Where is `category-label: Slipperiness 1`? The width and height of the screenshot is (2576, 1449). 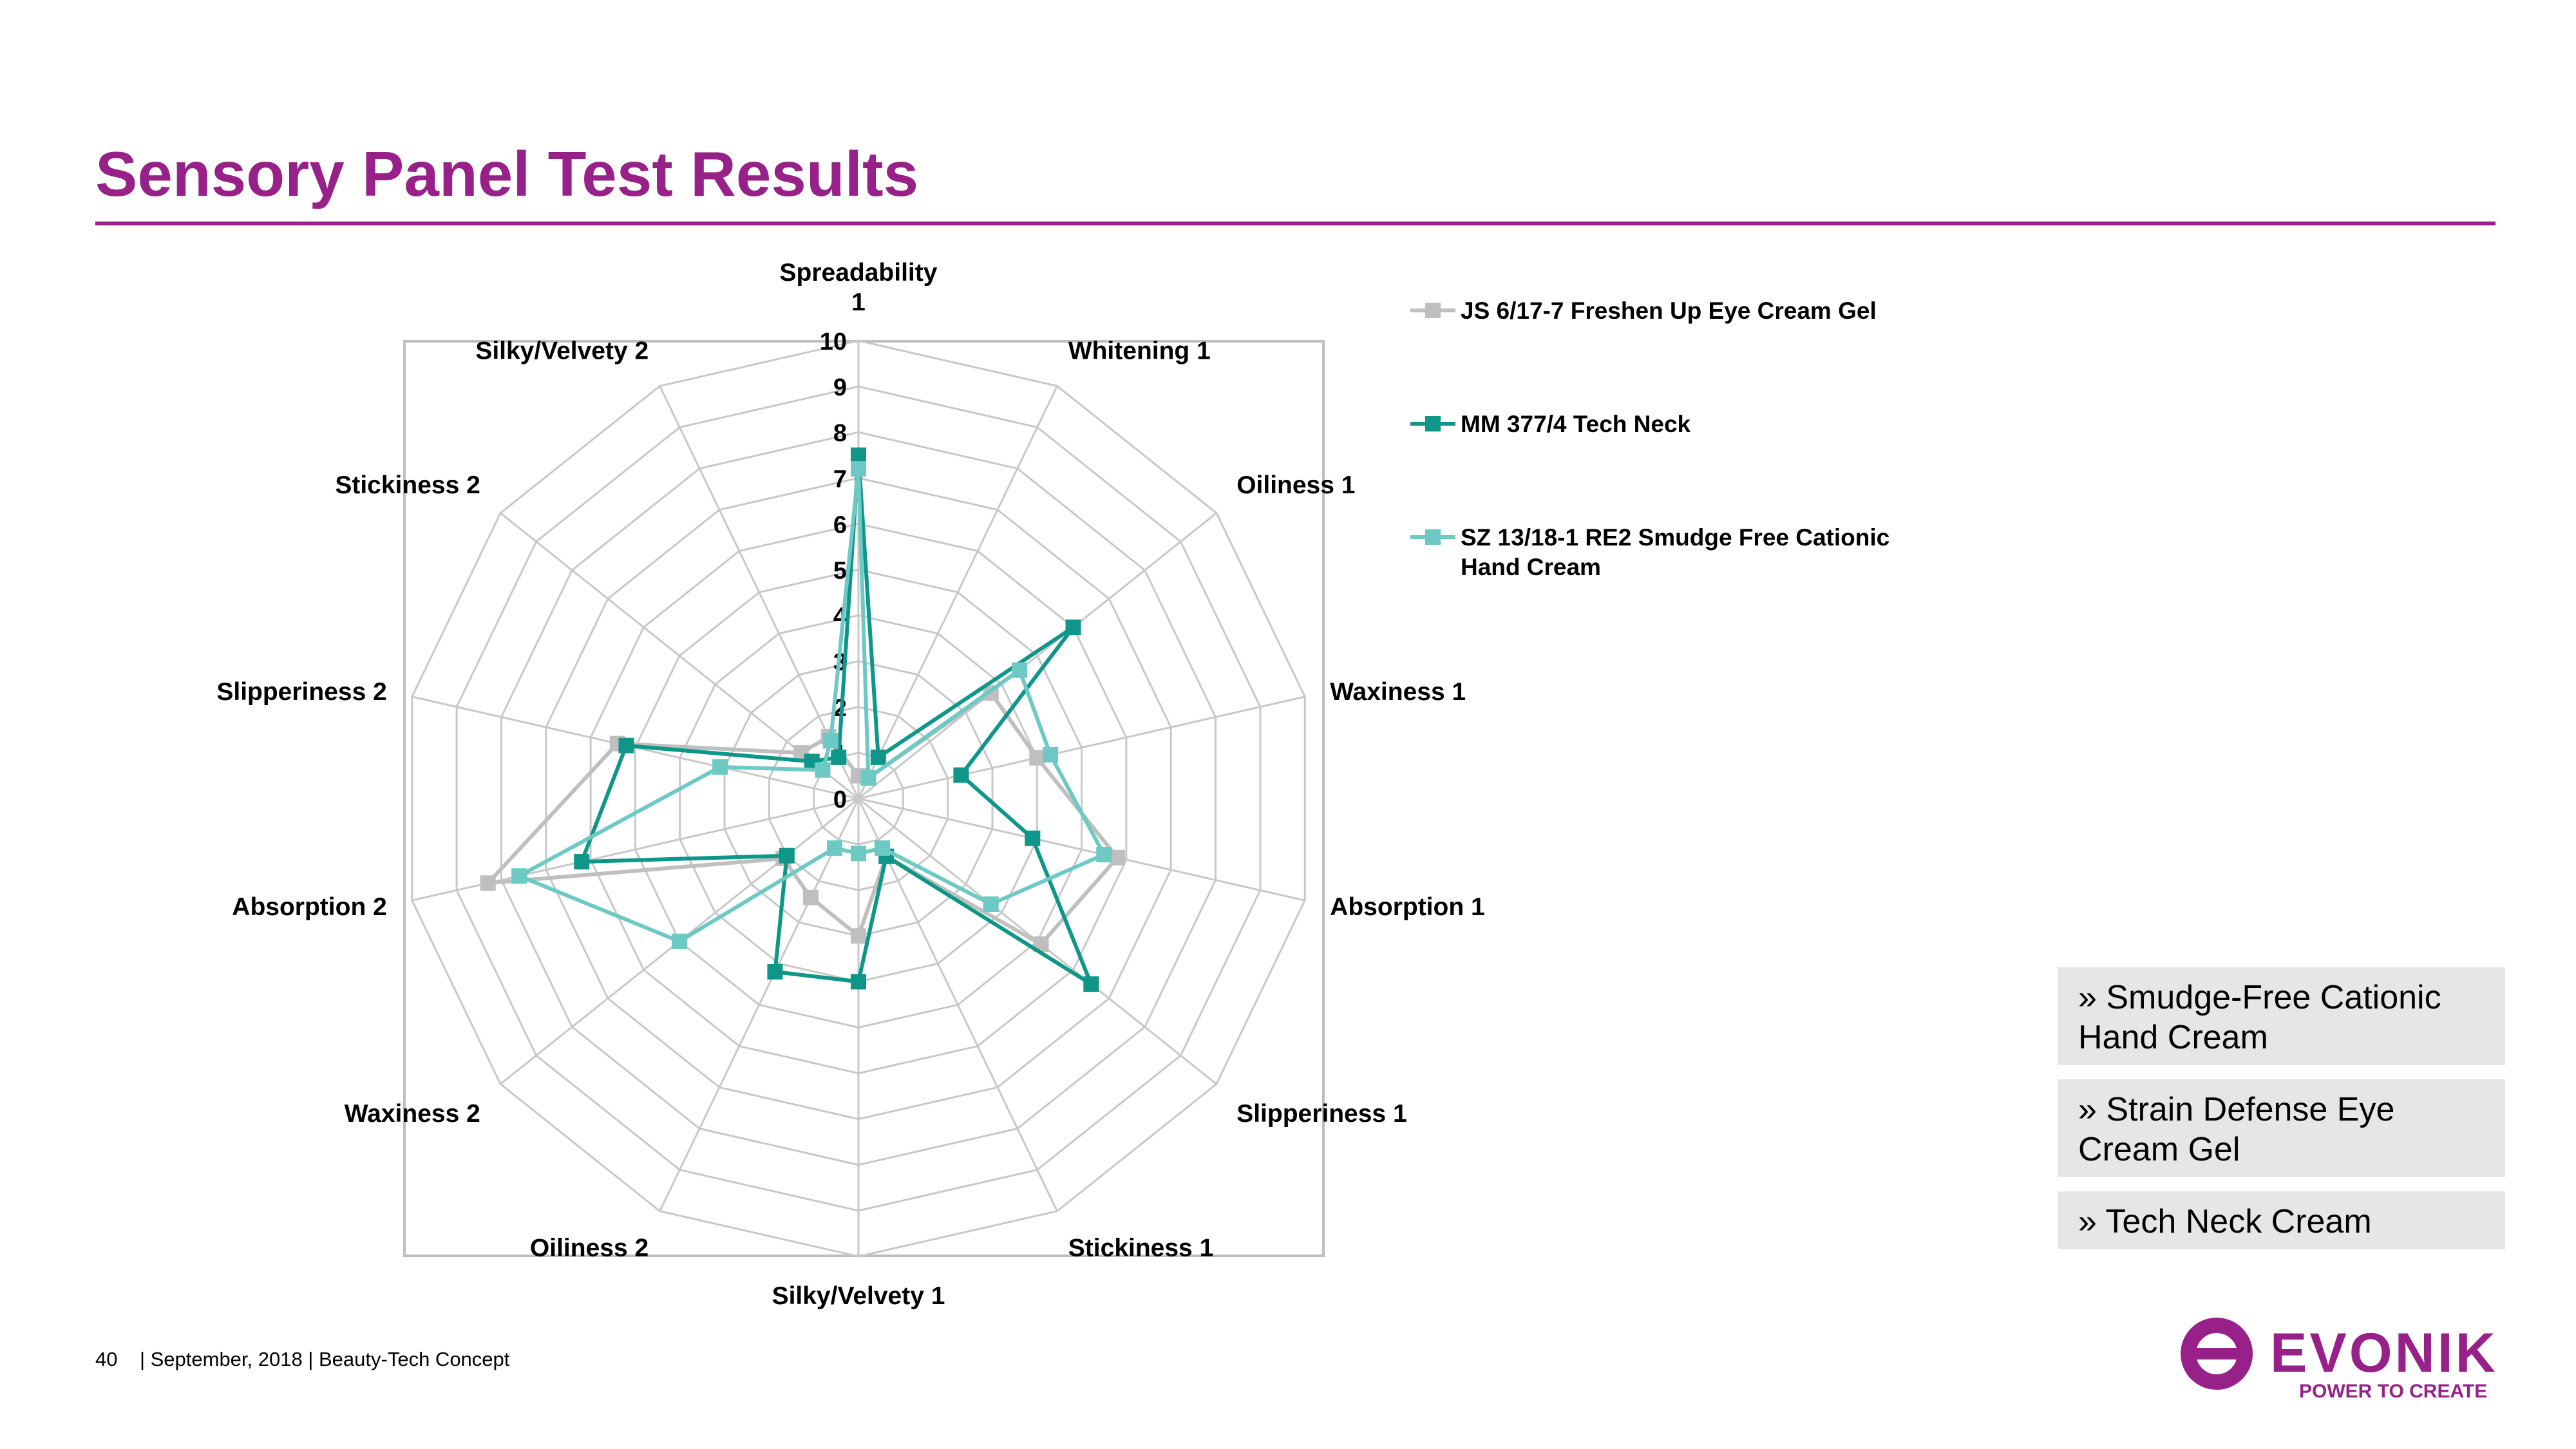
category-label: Slipperiness 1 is located at coordinates (1321, 1114).